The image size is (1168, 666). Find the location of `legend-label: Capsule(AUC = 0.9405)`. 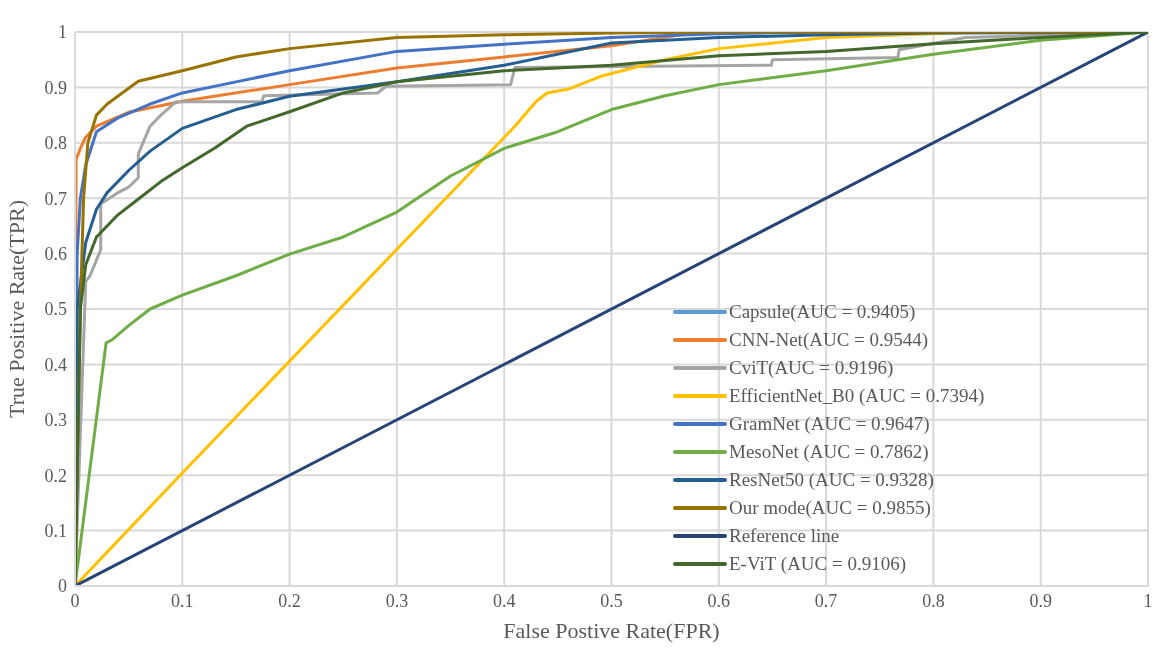

legend-label: Capsule(AUC = 0.9405) is located at coordinates (822, 312).